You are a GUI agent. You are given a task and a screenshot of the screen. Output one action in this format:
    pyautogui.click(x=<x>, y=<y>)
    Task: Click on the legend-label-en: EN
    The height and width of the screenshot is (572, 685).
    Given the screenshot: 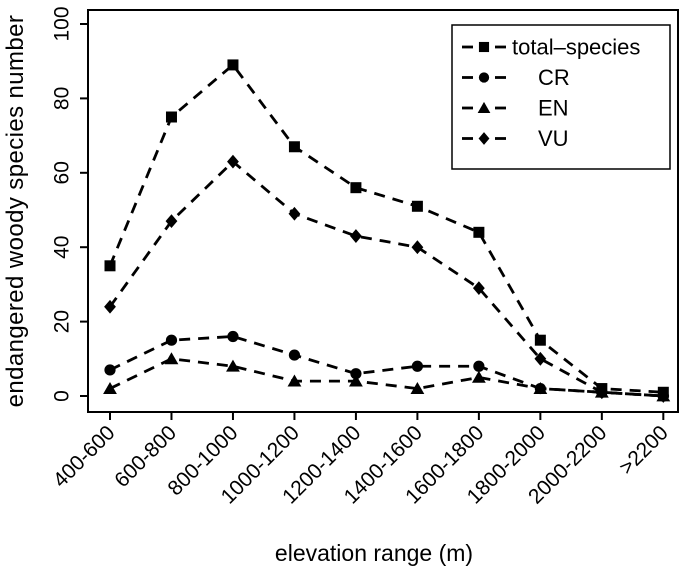 What is the action you would take?
    pyautogui.click(x=553, y=108)
    